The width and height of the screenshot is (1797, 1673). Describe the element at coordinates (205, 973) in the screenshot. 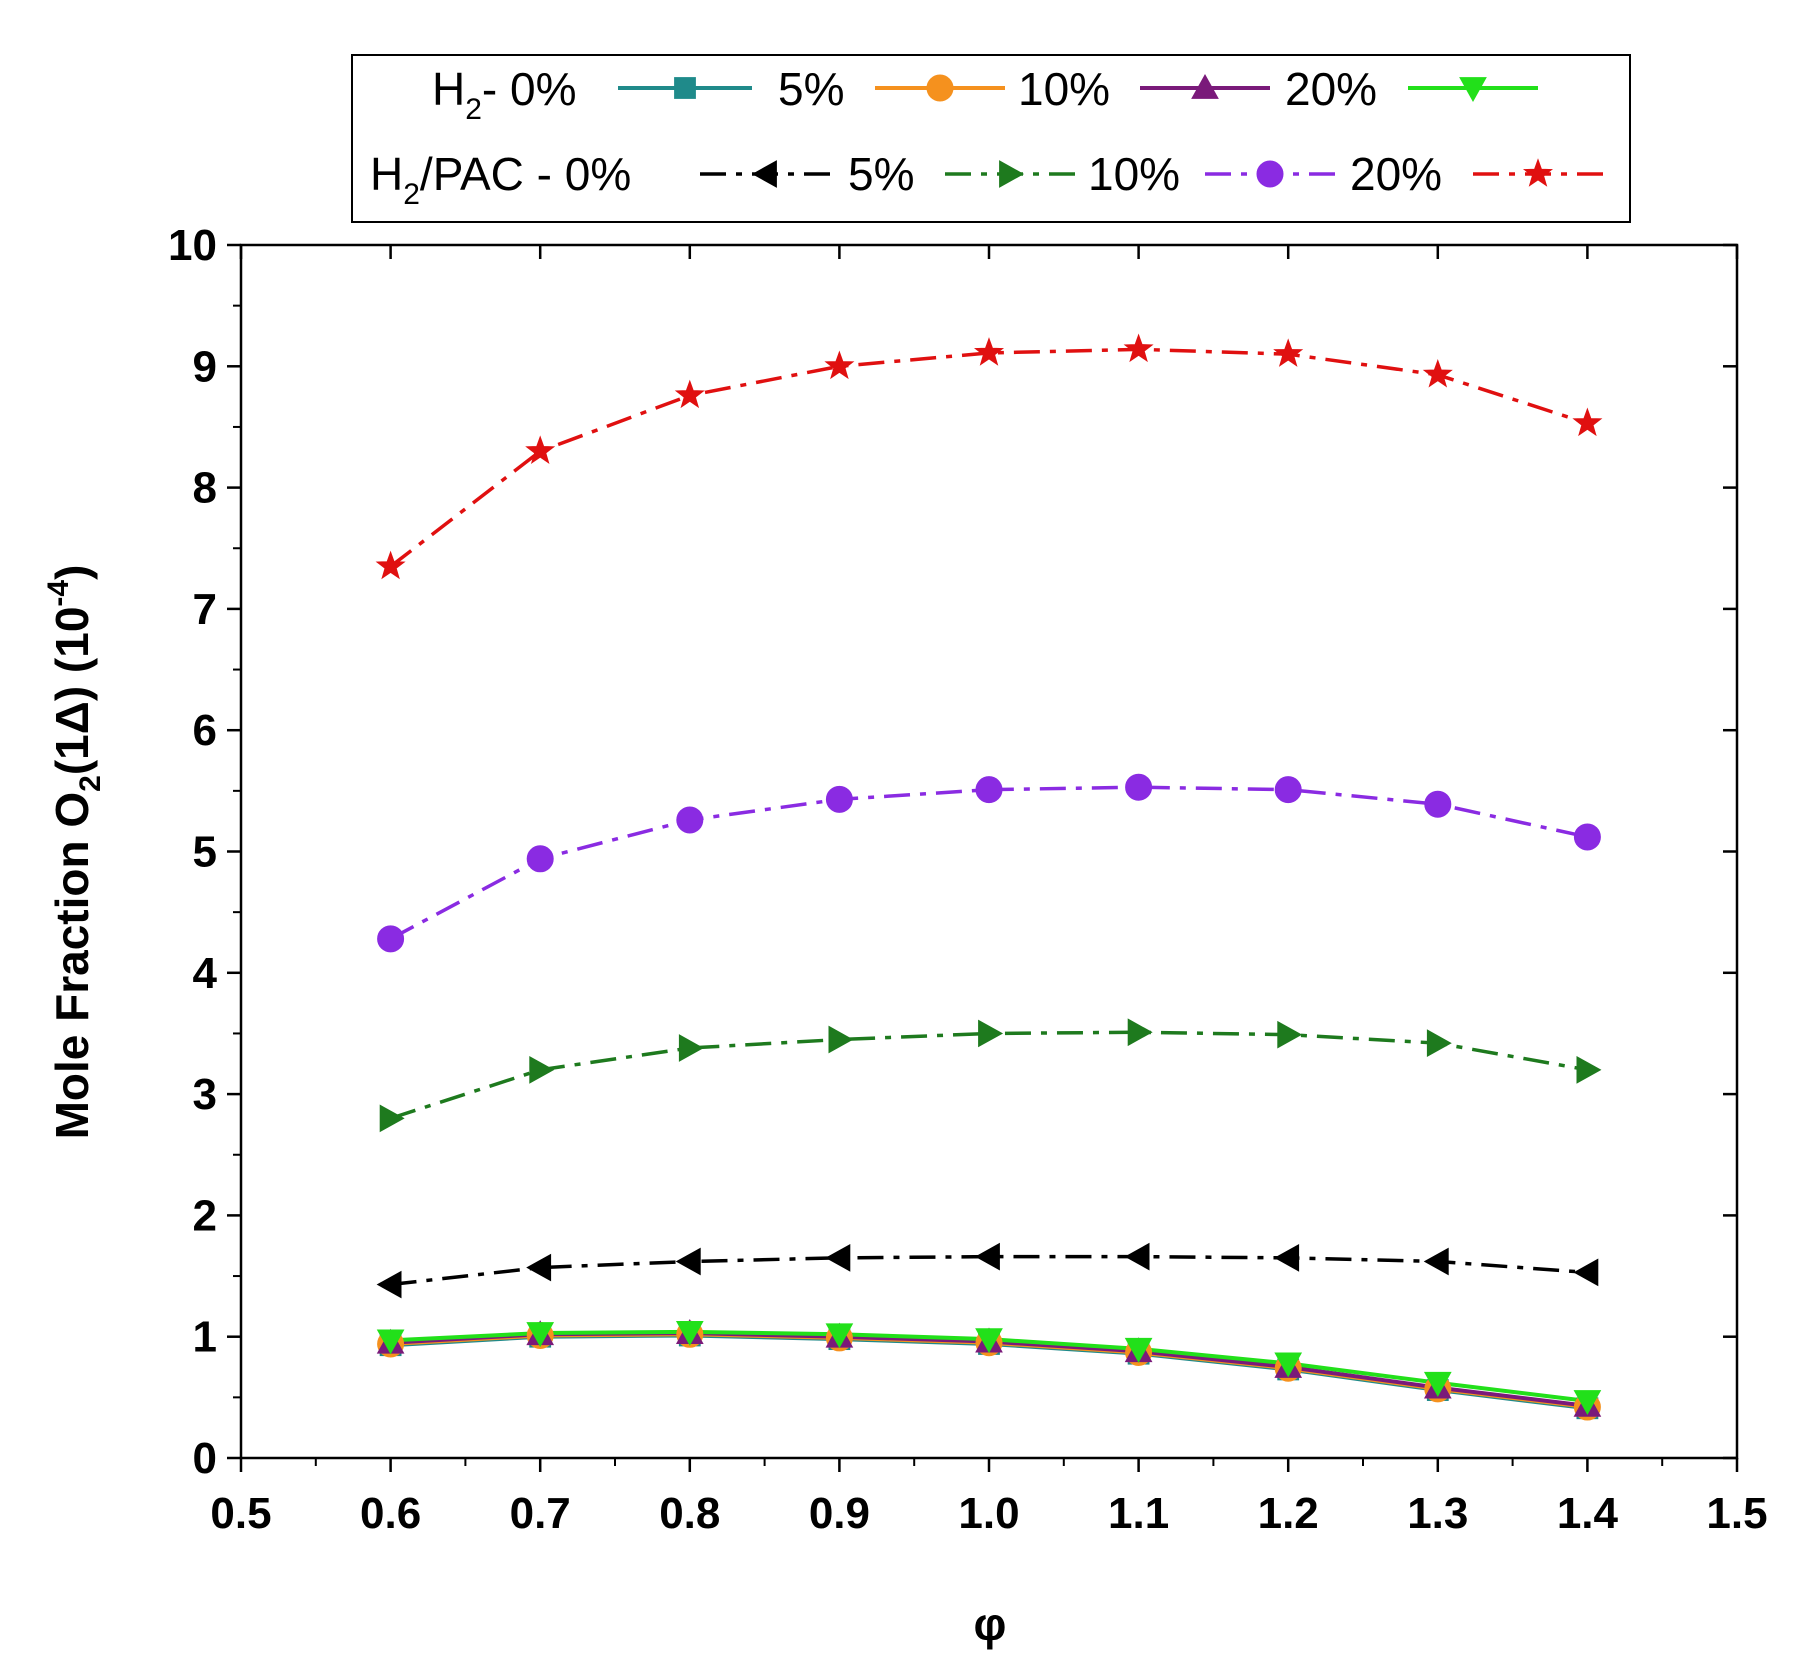

I see `y-tick-label: 4` at that location.